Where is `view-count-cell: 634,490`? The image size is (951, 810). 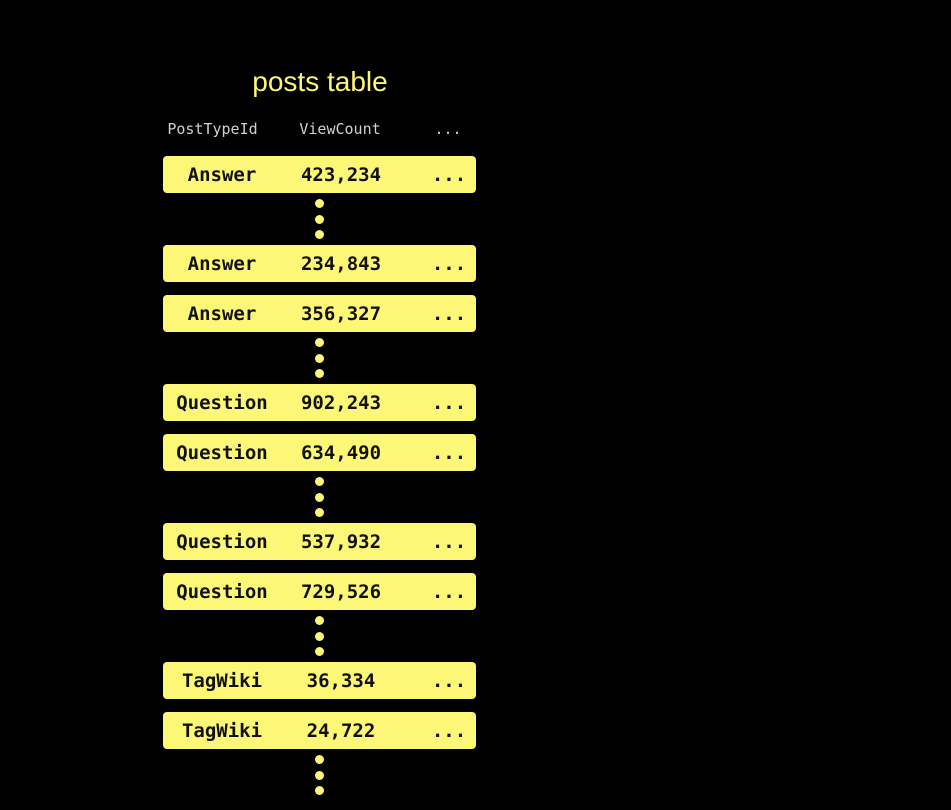 view-count-cell: 634,490 is located at coordinates (341, 453).